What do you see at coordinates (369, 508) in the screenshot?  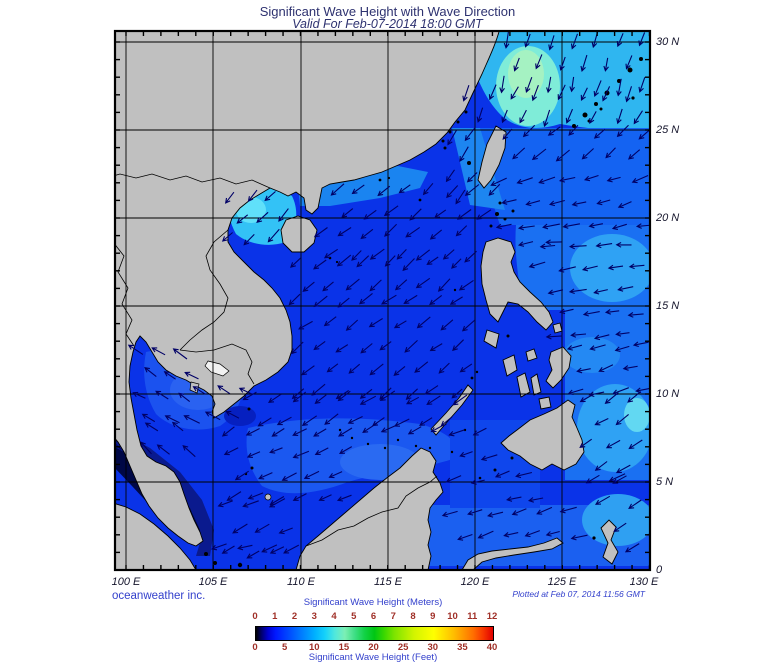 I see `land-borneo` at bounding box center [369, 508].